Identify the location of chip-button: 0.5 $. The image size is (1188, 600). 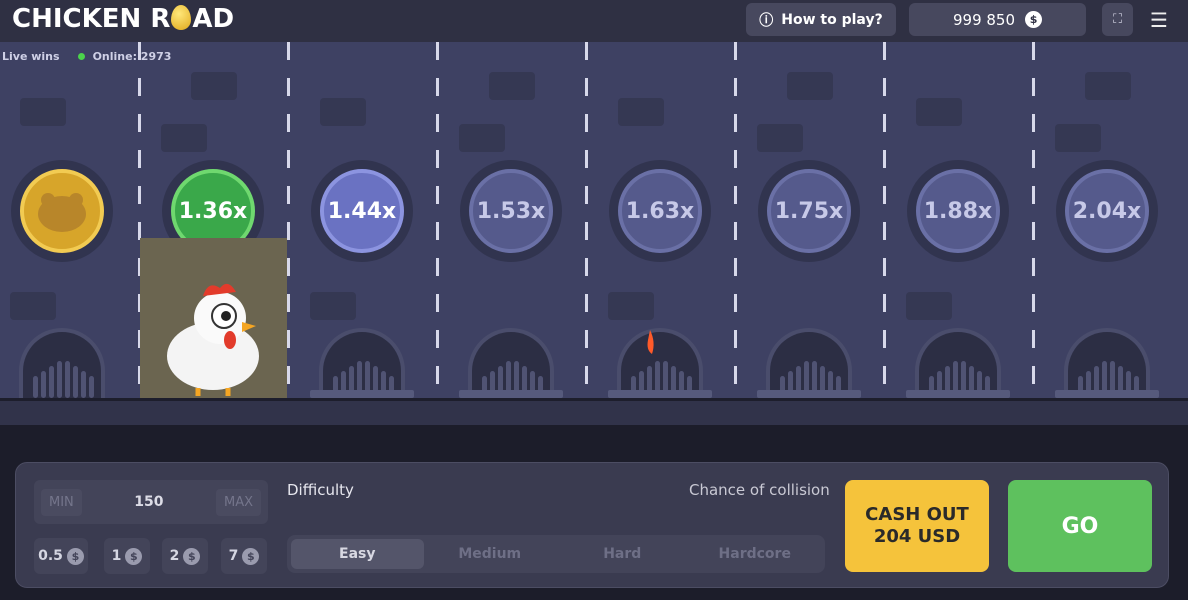
(61, 556).